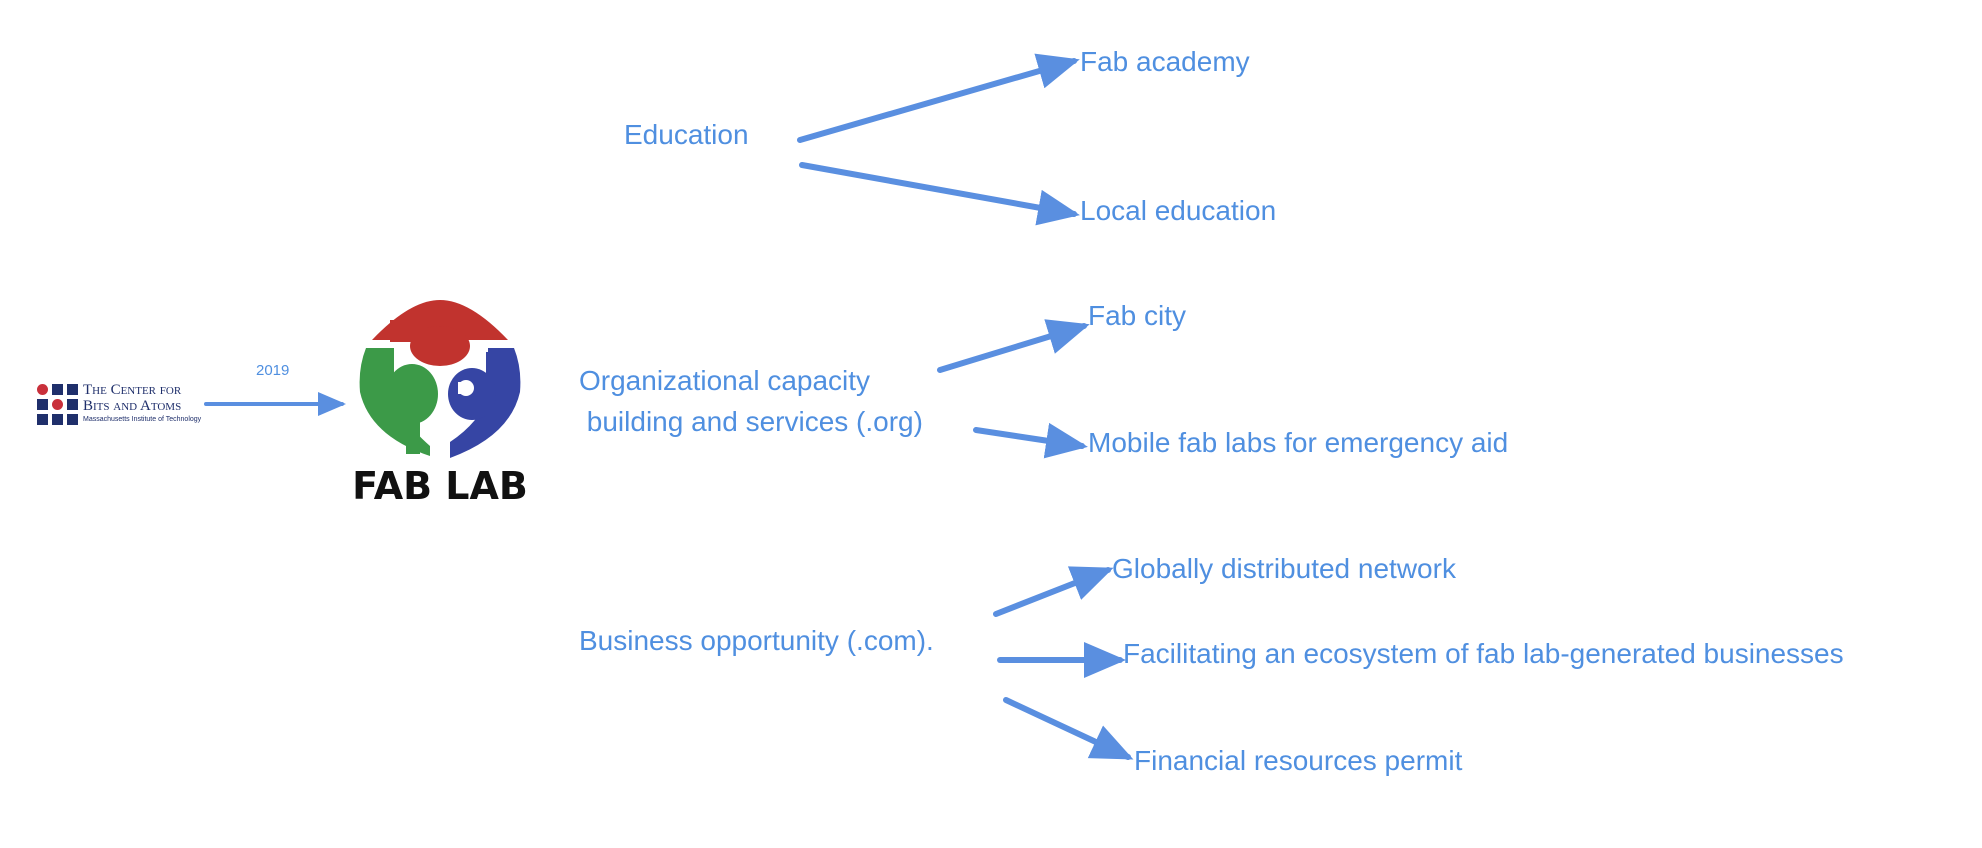 The width and height of the screenshot is (1982, 848). What do you see at coordinates (1298, 442) in the screenshot?
I see `leaf-mobile-fab-labs-label: Mobile fab labs for emergency aid` at bounding box center [1298, 442].